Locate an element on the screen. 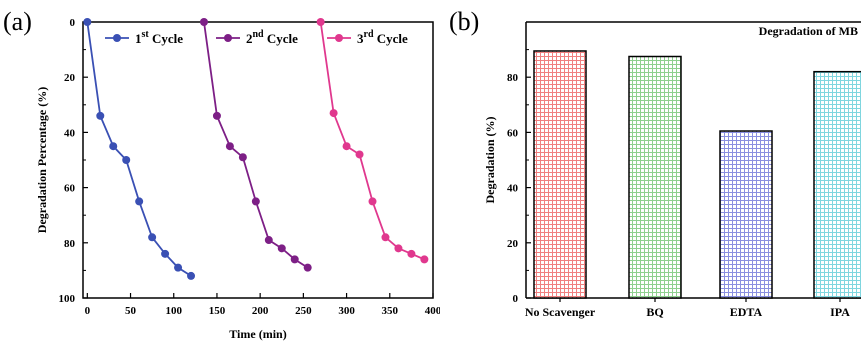 This screenshot has width=861, height=342. legend-entry-cycle-2: 2nd Cycle is located at coordinates (272, 37).